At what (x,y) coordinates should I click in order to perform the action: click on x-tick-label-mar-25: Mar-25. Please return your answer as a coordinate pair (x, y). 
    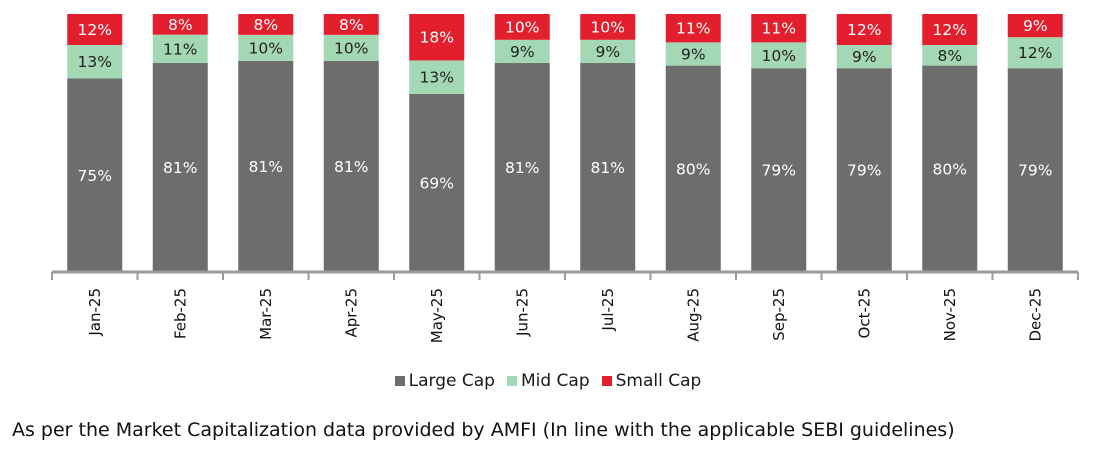
    Looking at the image, I should click on (266, 314).